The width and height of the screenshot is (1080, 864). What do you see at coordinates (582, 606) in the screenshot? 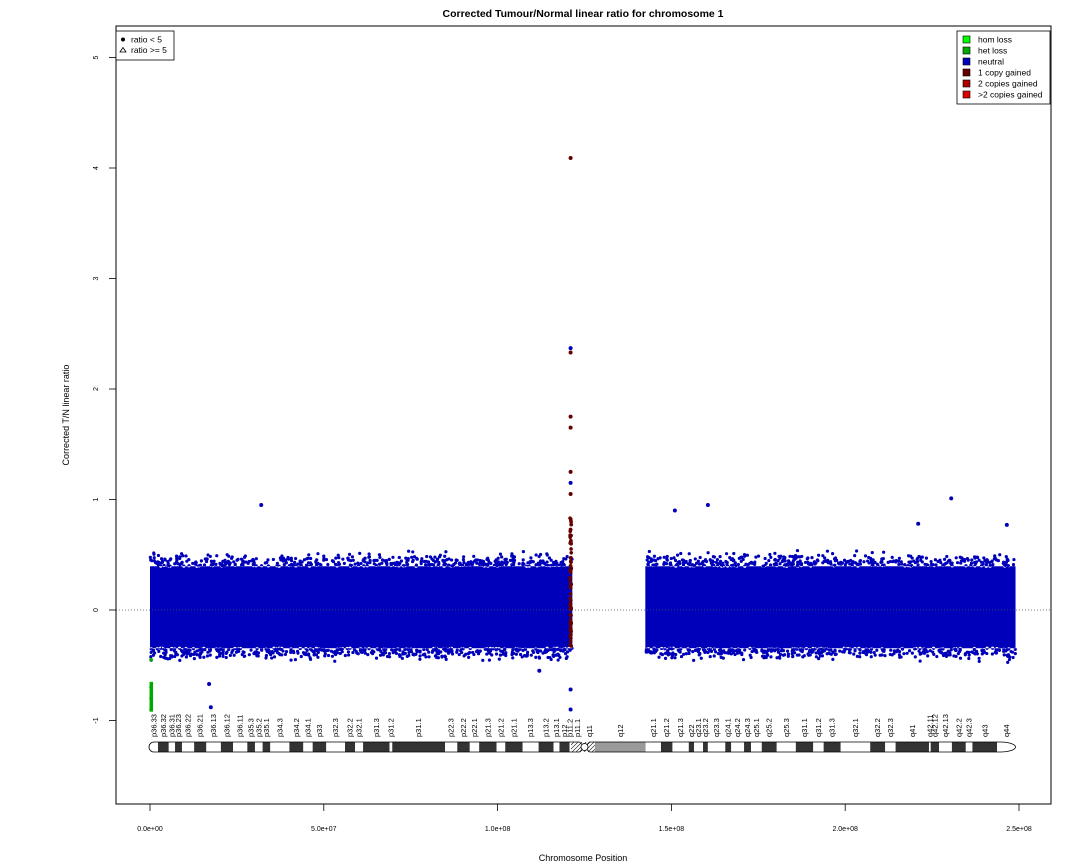
I see `neutral-point-cloud` at bounding box center [582, 606].